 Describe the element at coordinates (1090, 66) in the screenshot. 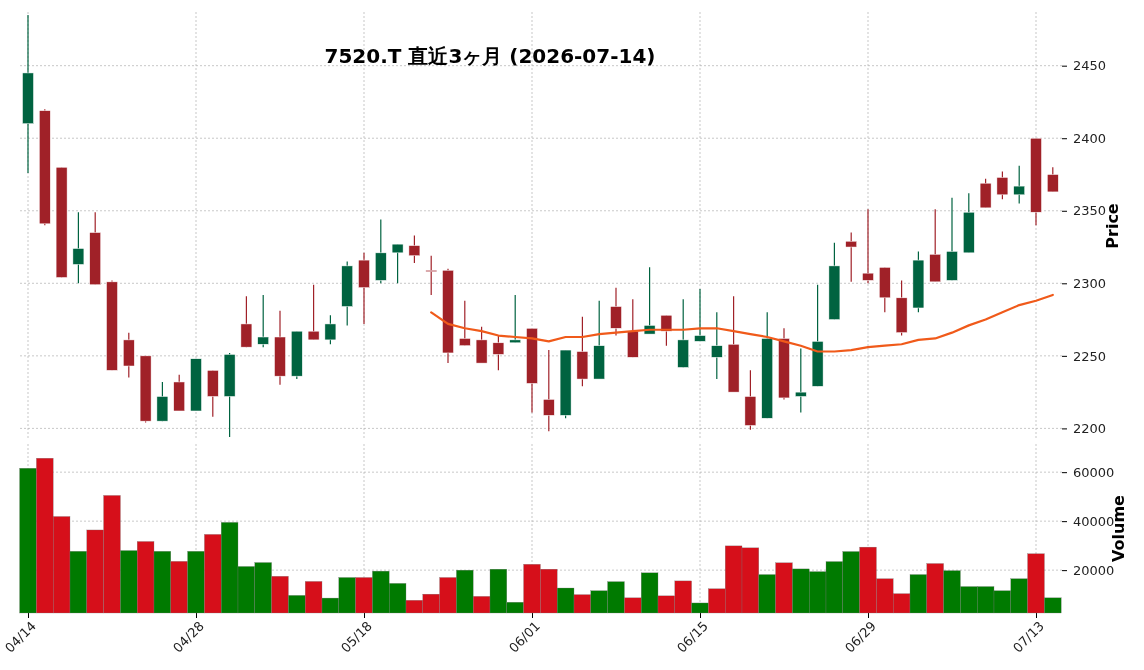

I see `y-tick-label: 2450` at that location.